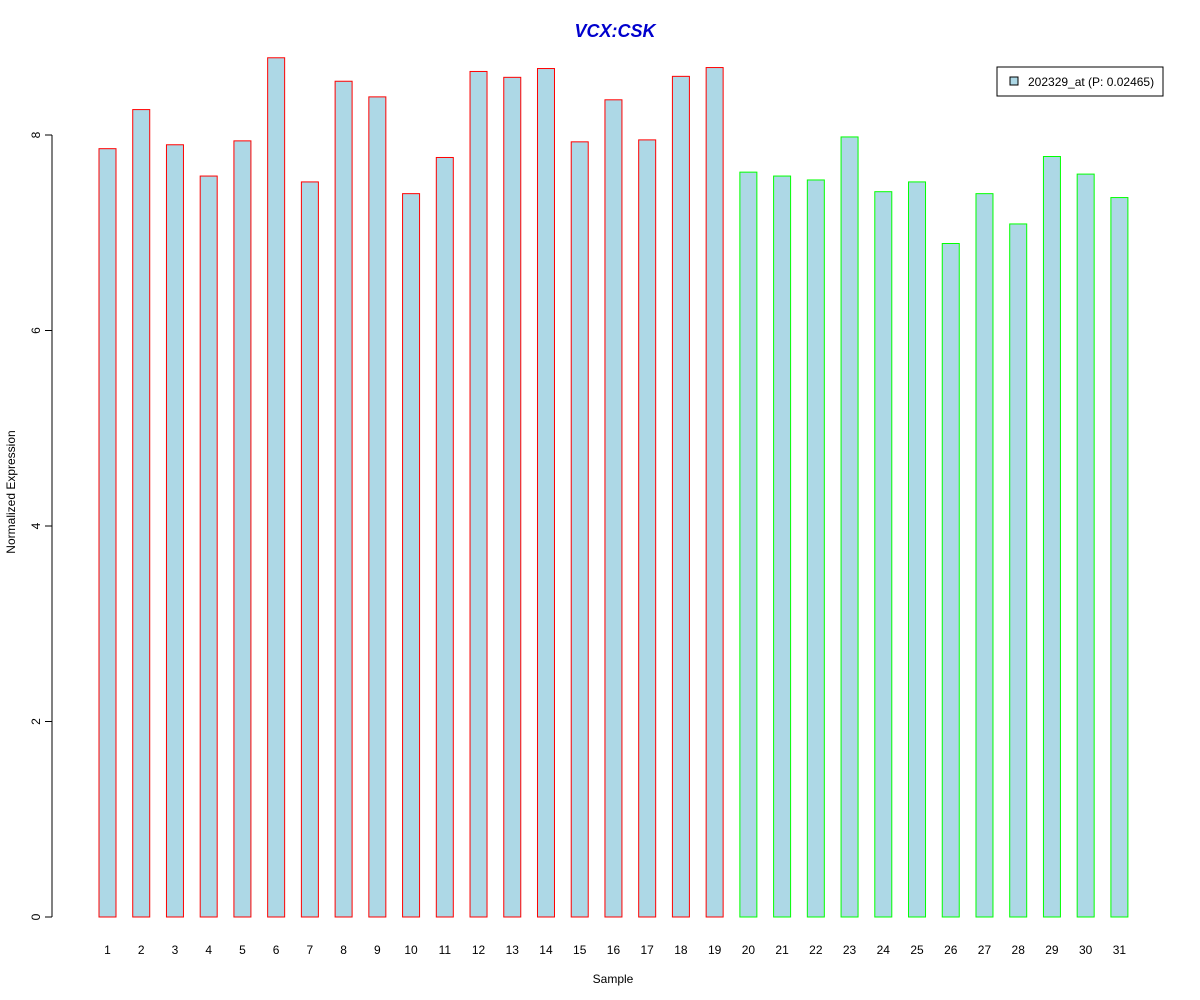 The height and width of the screenshot is (1000, 1200). I want to click on x-tick-label: 8, so click(343, 950).